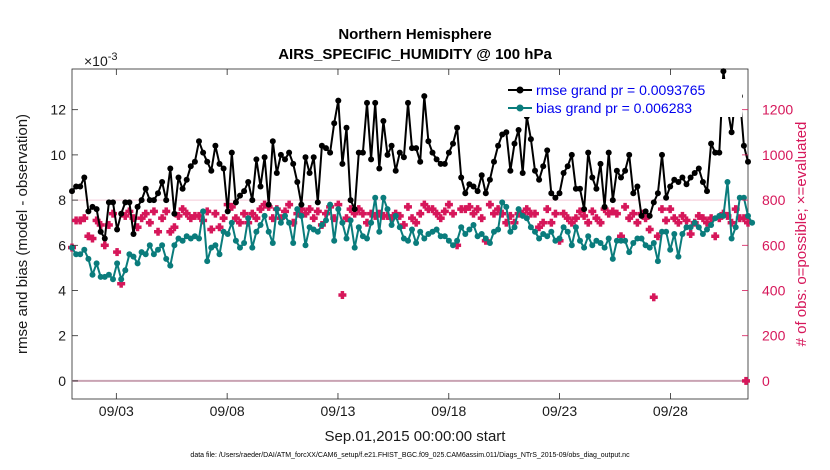 This screenshot has width=830, height=470. What do you see at coordinates (774, 245) in the screenshot?
I see `y2-tick-label-3: 600` at bounding box center [774, 245].